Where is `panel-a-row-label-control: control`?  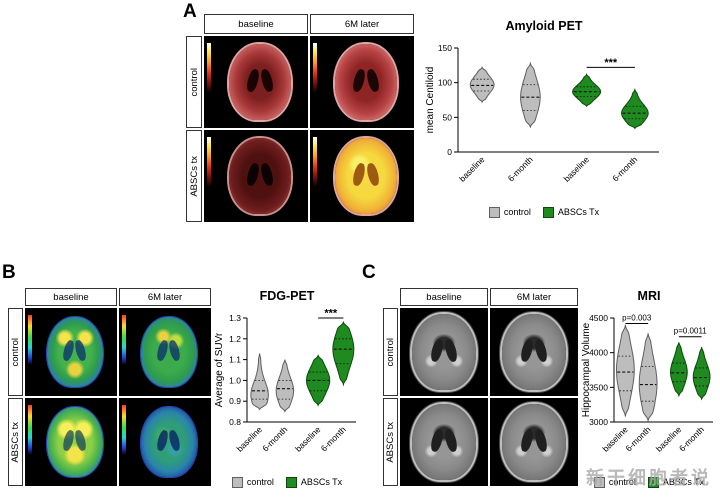
panel-a-row-label-control: control is located at coordinates (194, 82).